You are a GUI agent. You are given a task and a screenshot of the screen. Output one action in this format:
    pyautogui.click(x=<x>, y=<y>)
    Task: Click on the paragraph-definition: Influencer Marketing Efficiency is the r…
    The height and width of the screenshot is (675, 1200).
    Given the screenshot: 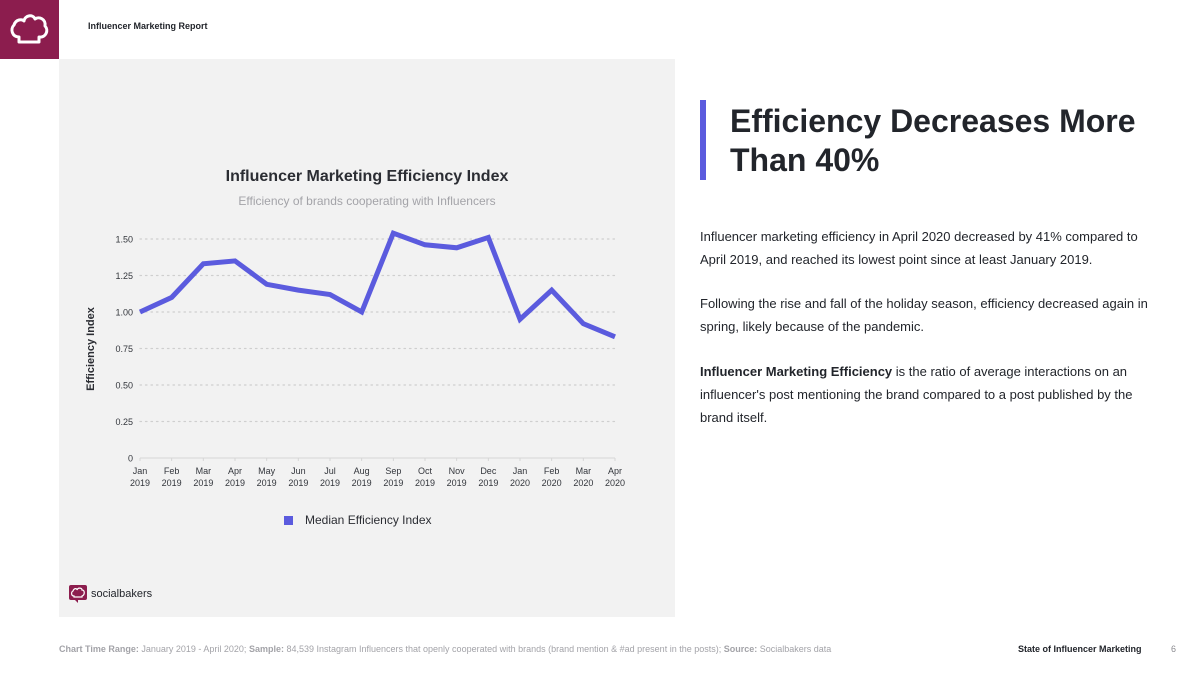 What is the action you would take?
    pyautogui.click(x=925, y=394)
    